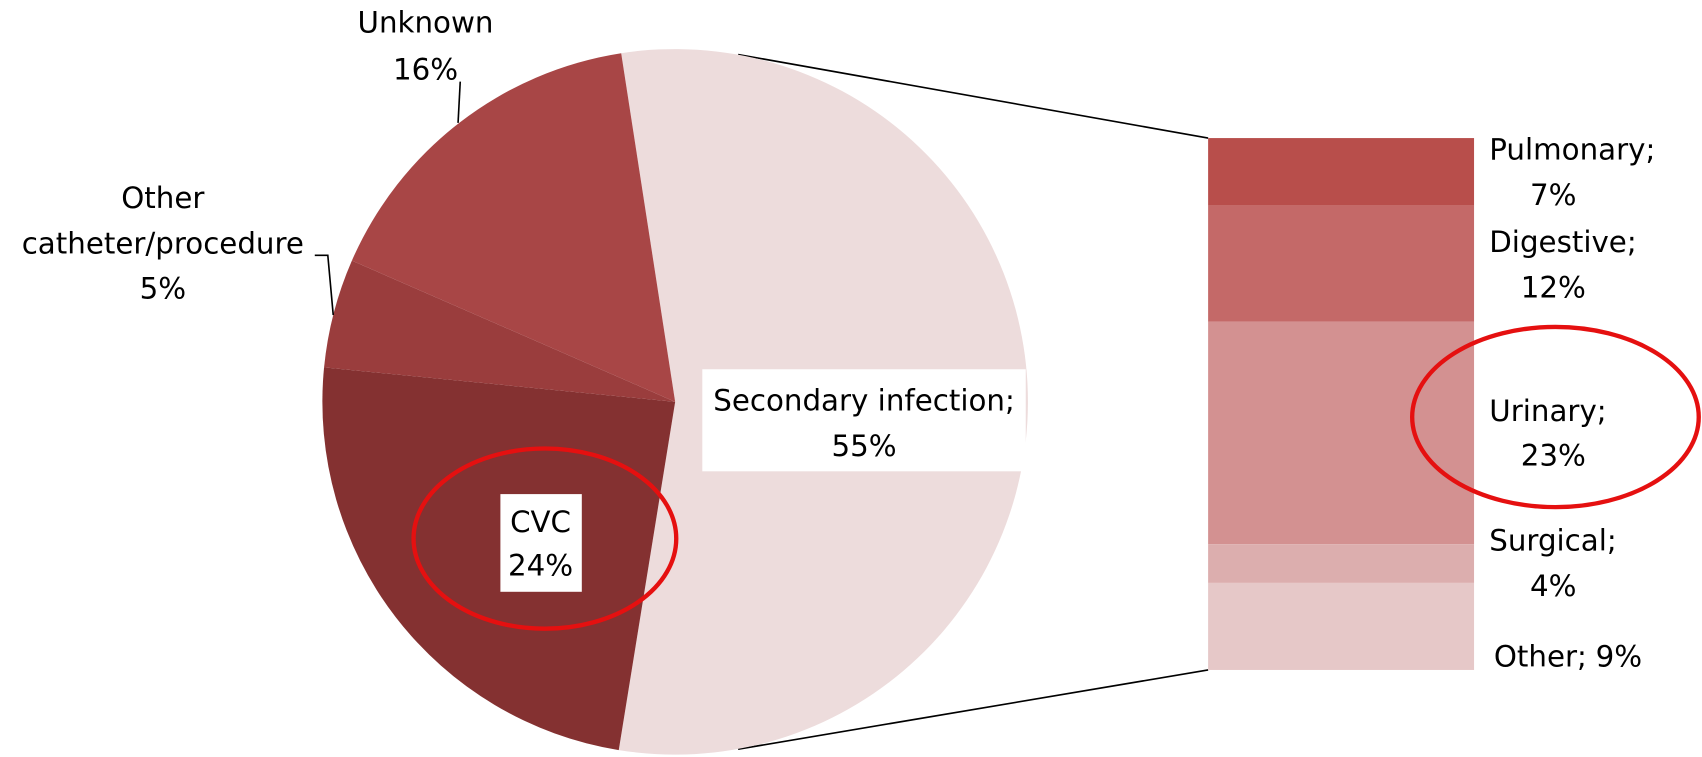 The height and width of the screenshot is (757, 1702). Describe the element at coordinates (864, 400) in the screenshot. I see `category-label: Secondary infection;` at that location.